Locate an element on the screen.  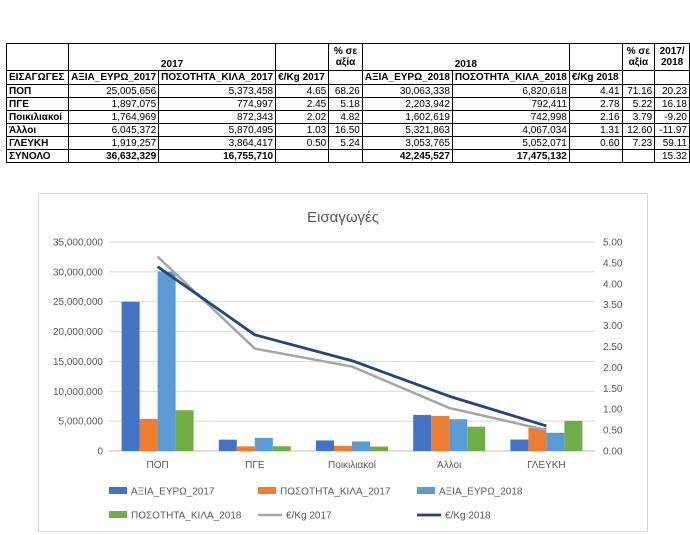
table-cell: 2.02 is located at coordinates (302, 117).